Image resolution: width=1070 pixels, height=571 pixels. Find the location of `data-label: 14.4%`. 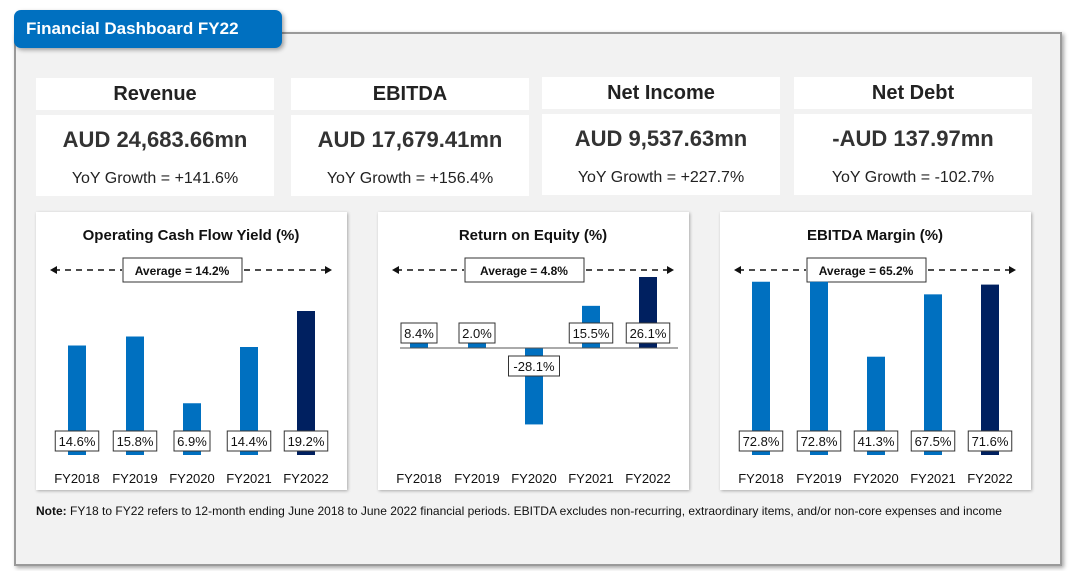

data-label: 14.4% is located at coordinates (249, 441).